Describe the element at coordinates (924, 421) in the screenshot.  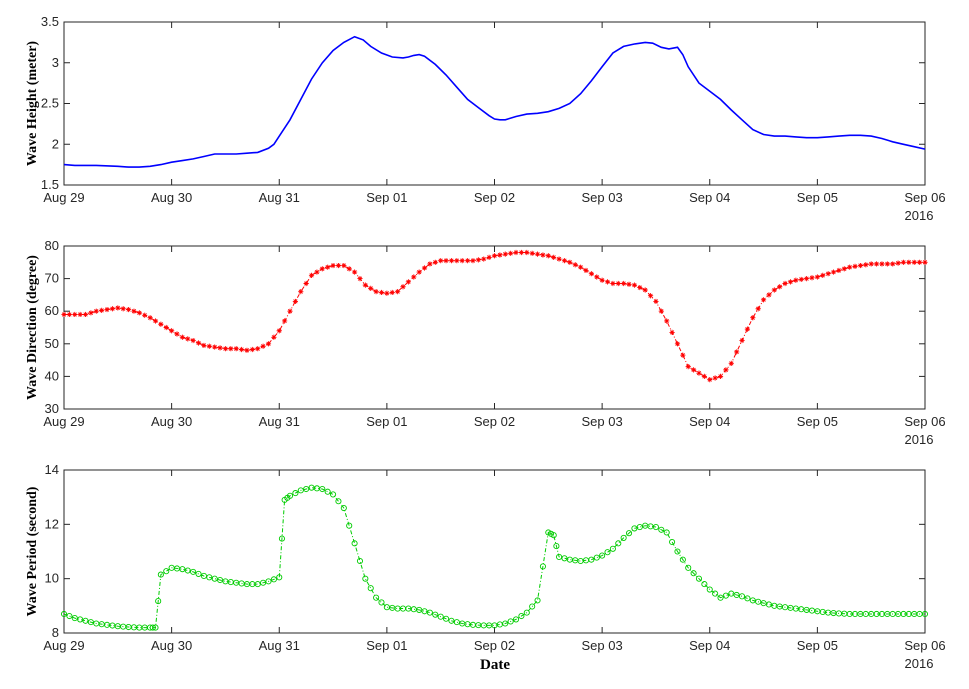
I see `wave-direction-x-tick-label: Sep 06` at that location.